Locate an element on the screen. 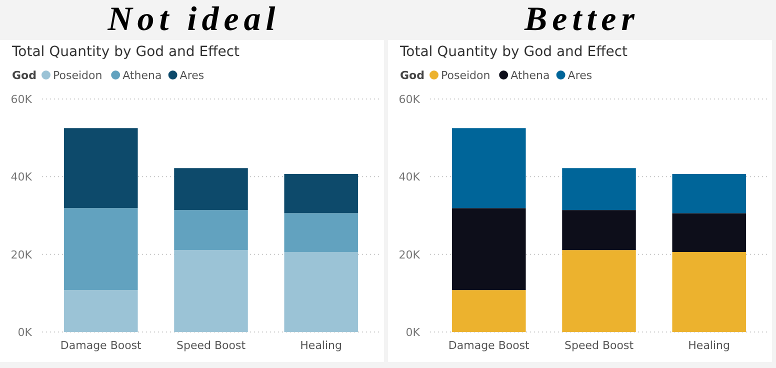 This screenshot has height=368, width=776. chart-title: Not ideal is located at coordinates (193, 19).